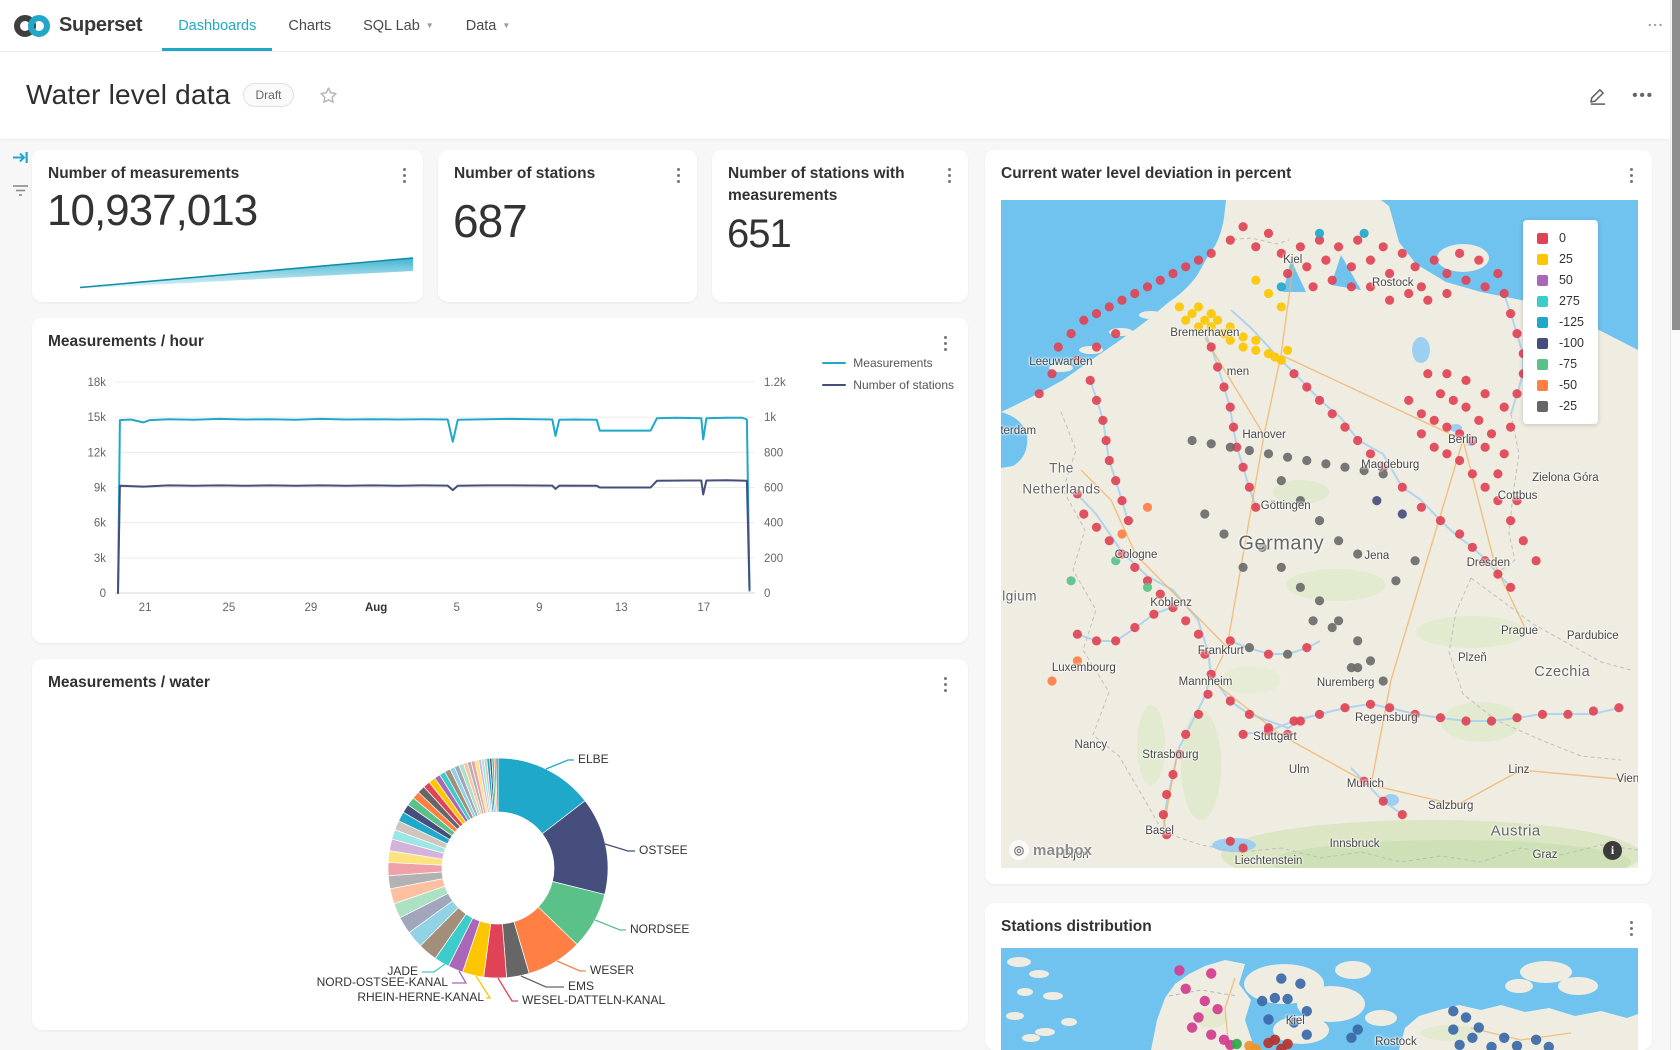 This screenshot has height=1050, width=1680. Describe the element at coordinates (1675, 525) in the screenshot. I see `page-scrollbar` at that location.